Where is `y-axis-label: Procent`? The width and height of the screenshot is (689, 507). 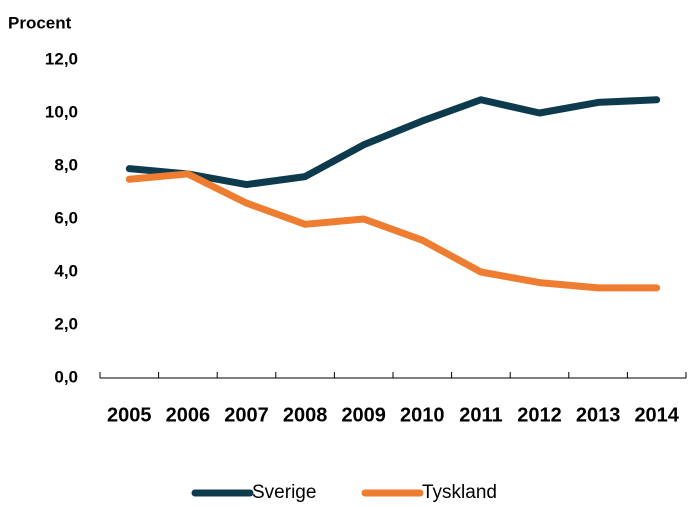
y-axis-label: Procent is located at coordinates (40, 22).